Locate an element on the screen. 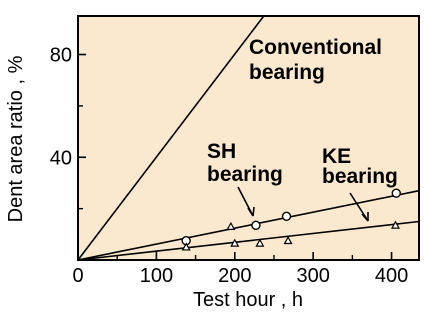 This screenshot has height=322, width=425. x-tick-label-300: 300 is located at coordinates (312, 276).